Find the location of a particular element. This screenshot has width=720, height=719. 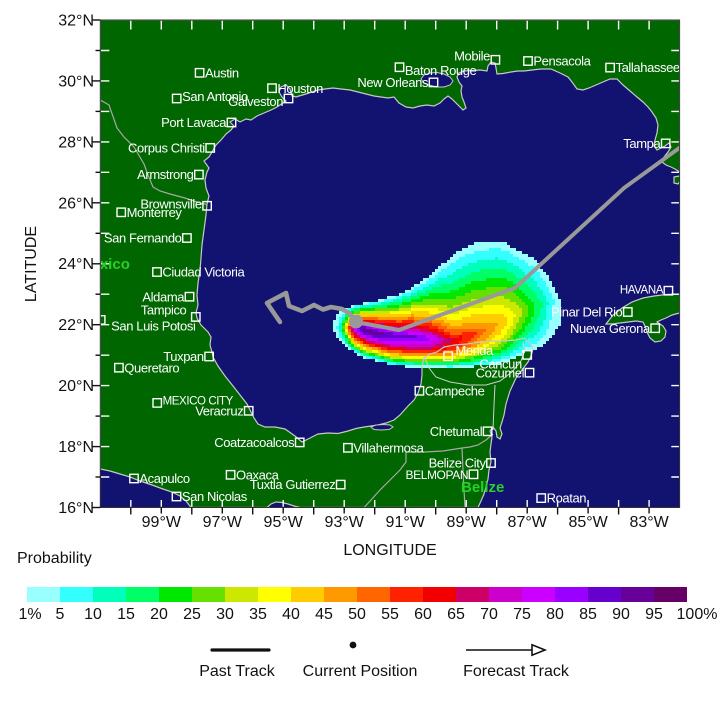

svg-text: Villahermosa is located at coordinates (388, 447).